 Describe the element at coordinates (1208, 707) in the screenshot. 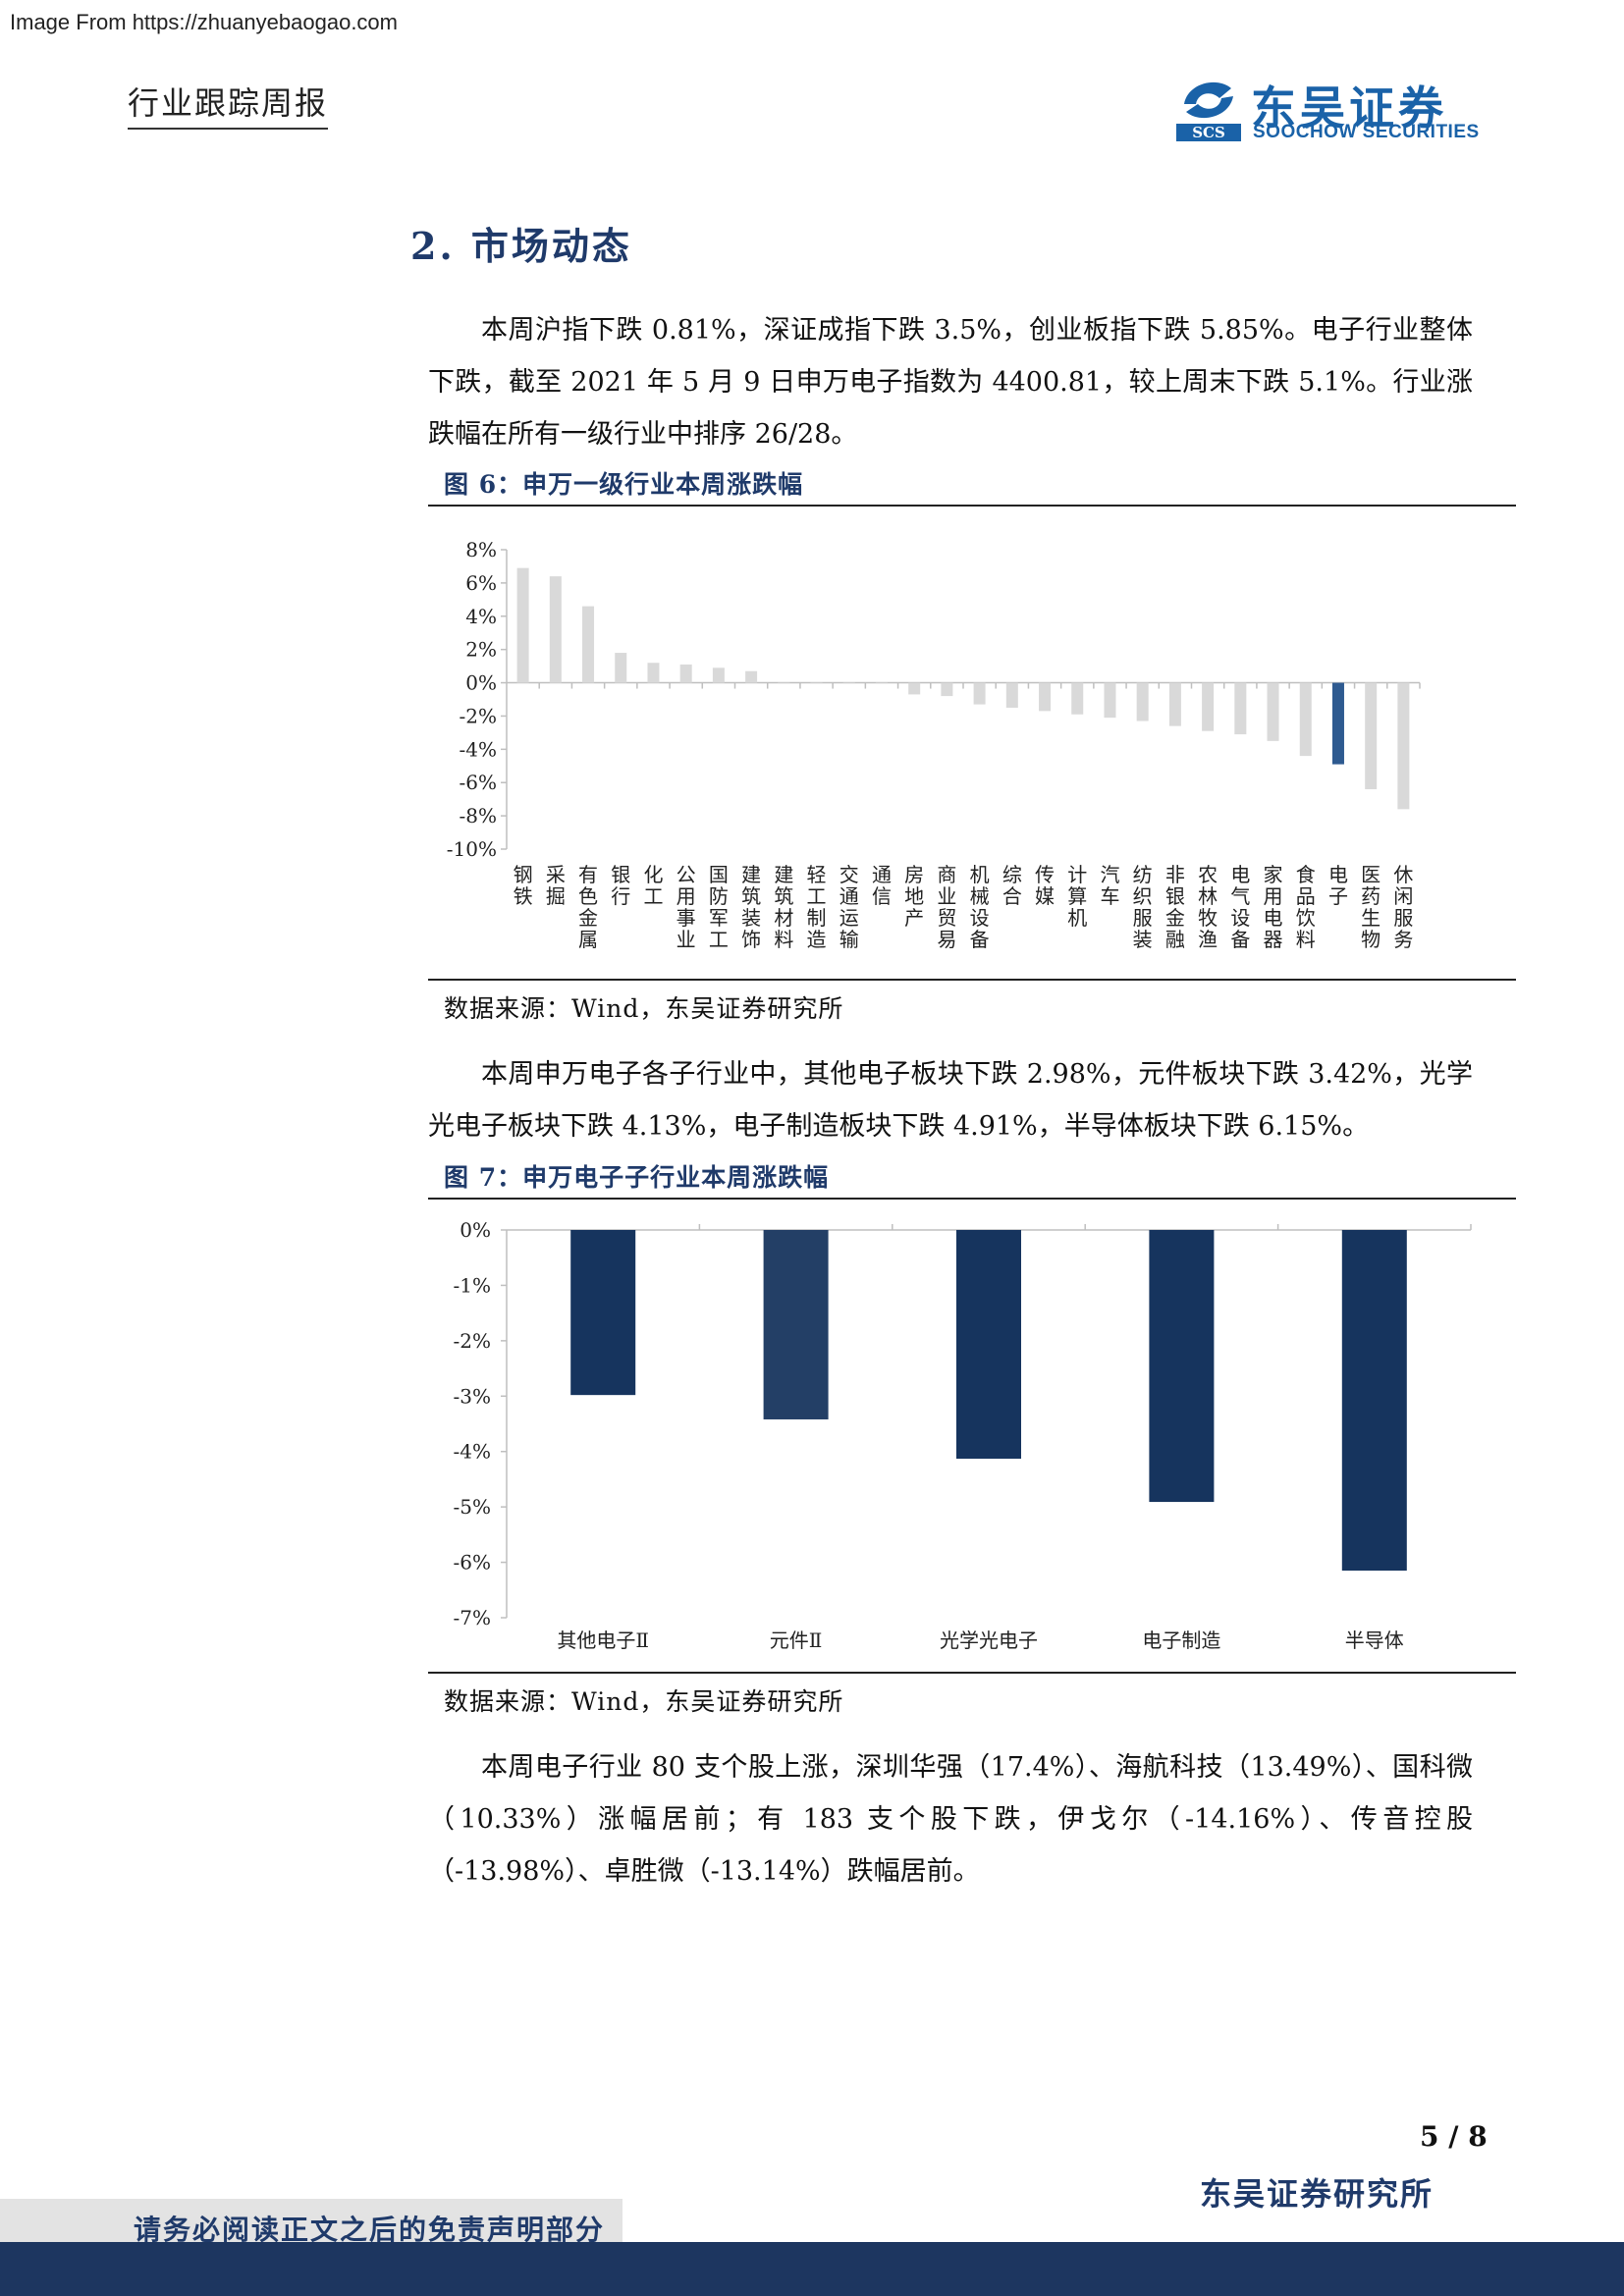

I see `bar-农林牧渔` at that location.